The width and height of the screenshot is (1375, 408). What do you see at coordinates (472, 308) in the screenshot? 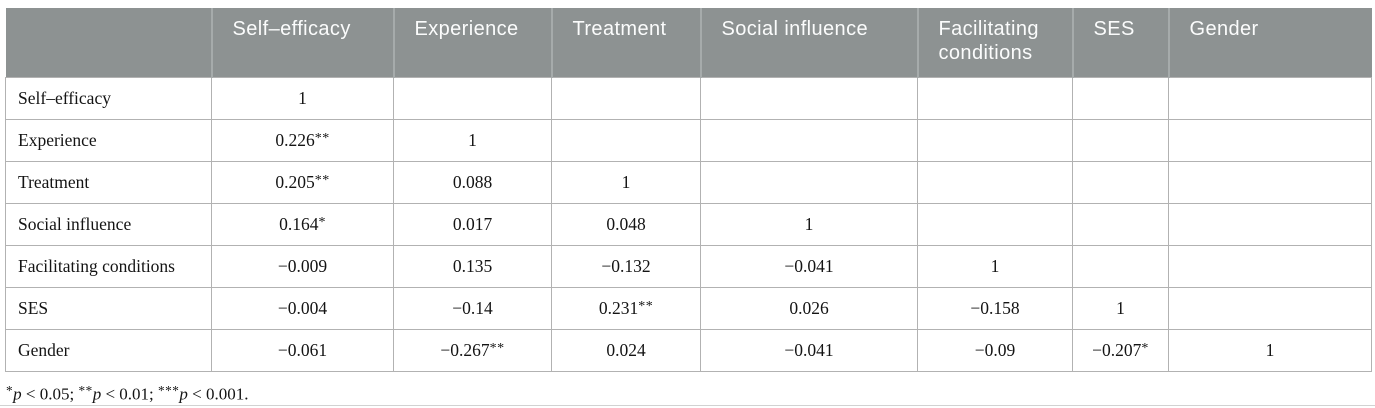
I see `value-cell: −0.14` at bounding box center [472, 308].